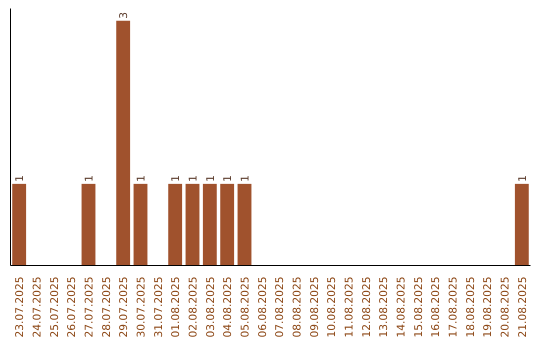  Describe the element at coordinates (123, 307) in the screenshot. I see `x-tick-label: 29.07.2025` at that location.